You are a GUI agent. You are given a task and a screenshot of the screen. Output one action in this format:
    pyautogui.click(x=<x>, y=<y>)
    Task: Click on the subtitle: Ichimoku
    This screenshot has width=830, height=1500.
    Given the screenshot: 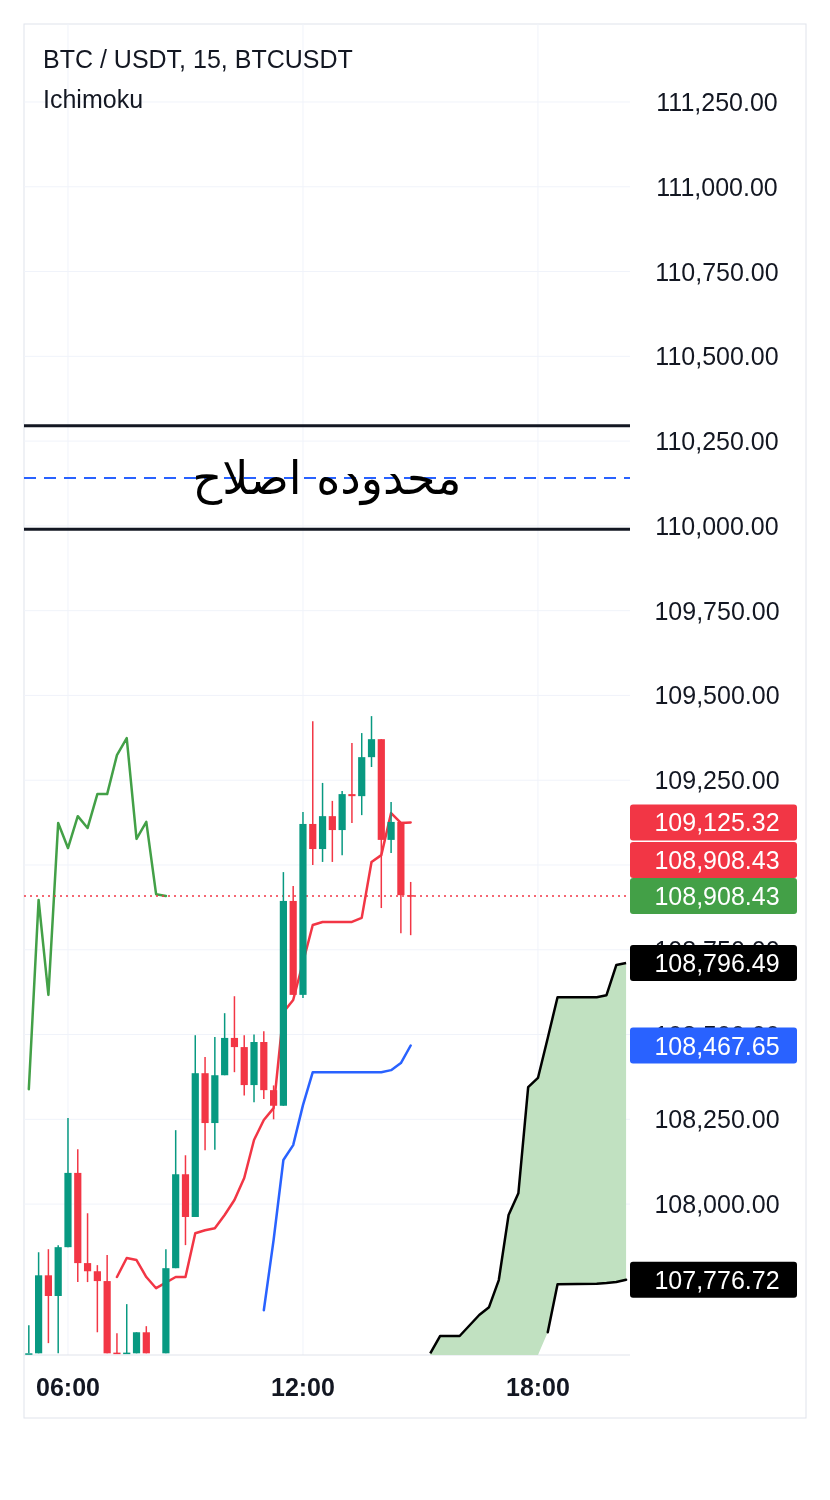 What is the action you would take?
    pyautogui.click(x=93, y=99)
    